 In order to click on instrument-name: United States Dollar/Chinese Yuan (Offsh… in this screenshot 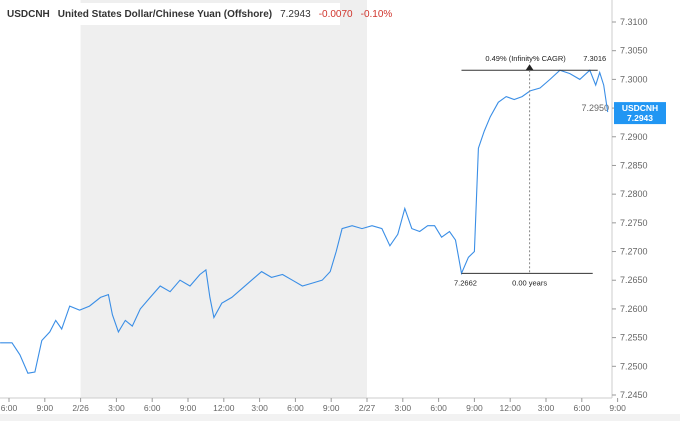, I will do `click(165, 14)`.